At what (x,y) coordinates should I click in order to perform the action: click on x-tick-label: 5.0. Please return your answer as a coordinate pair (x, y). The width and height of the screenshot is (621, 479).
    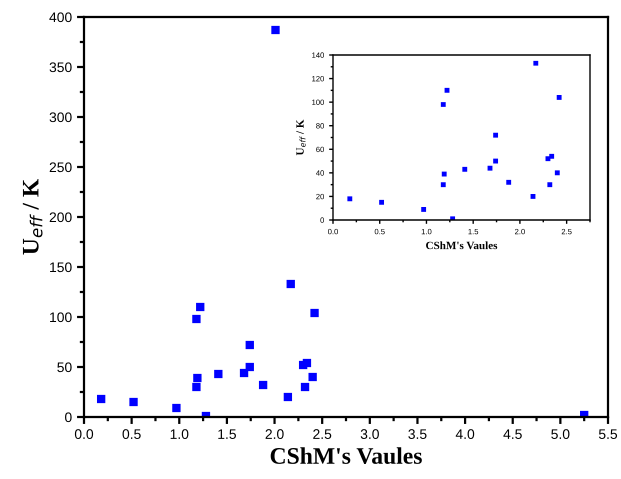
    Looking at the image, I should click on (560, 434).